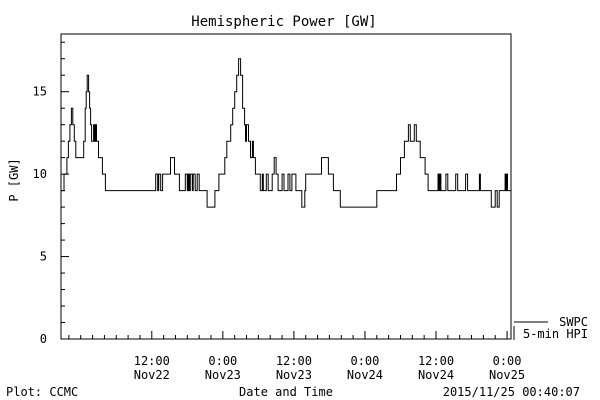 This screenshot has width=600, height=400. What do you see at coordinates (511, 392) in the screenshot?
I see `footer-timestamp: 2015/11/25 00:40:07` at bounding box center [511, 392].